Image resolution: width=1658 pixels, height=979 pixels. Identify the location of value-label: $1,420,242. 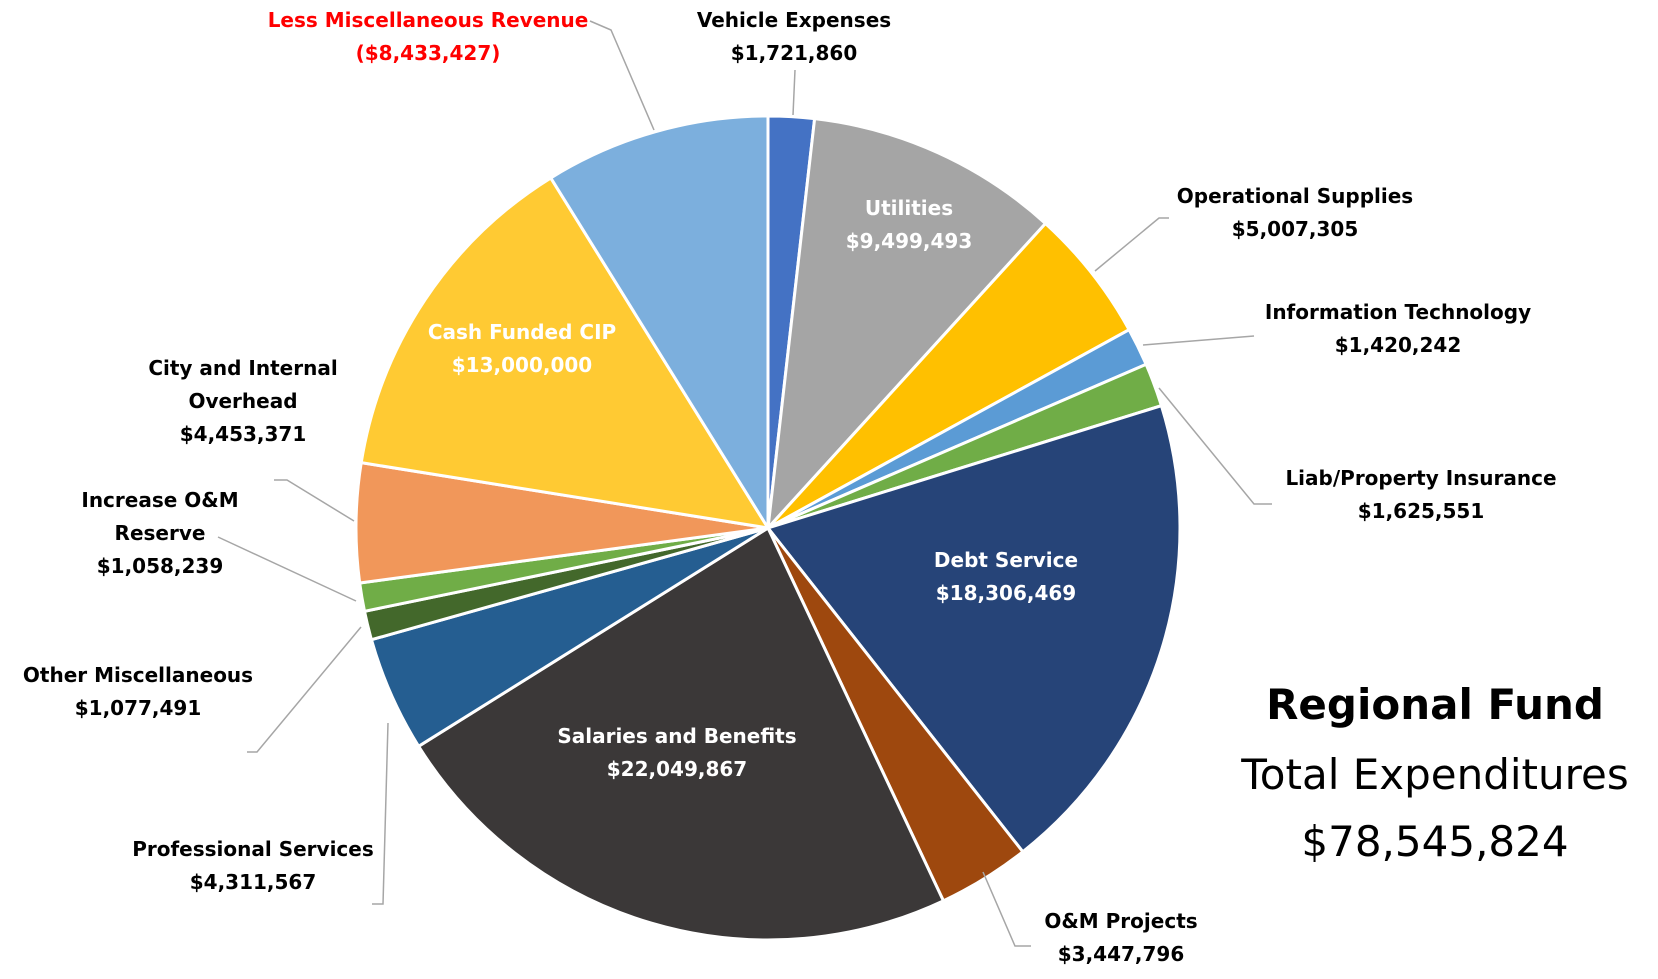
(1398, 345).